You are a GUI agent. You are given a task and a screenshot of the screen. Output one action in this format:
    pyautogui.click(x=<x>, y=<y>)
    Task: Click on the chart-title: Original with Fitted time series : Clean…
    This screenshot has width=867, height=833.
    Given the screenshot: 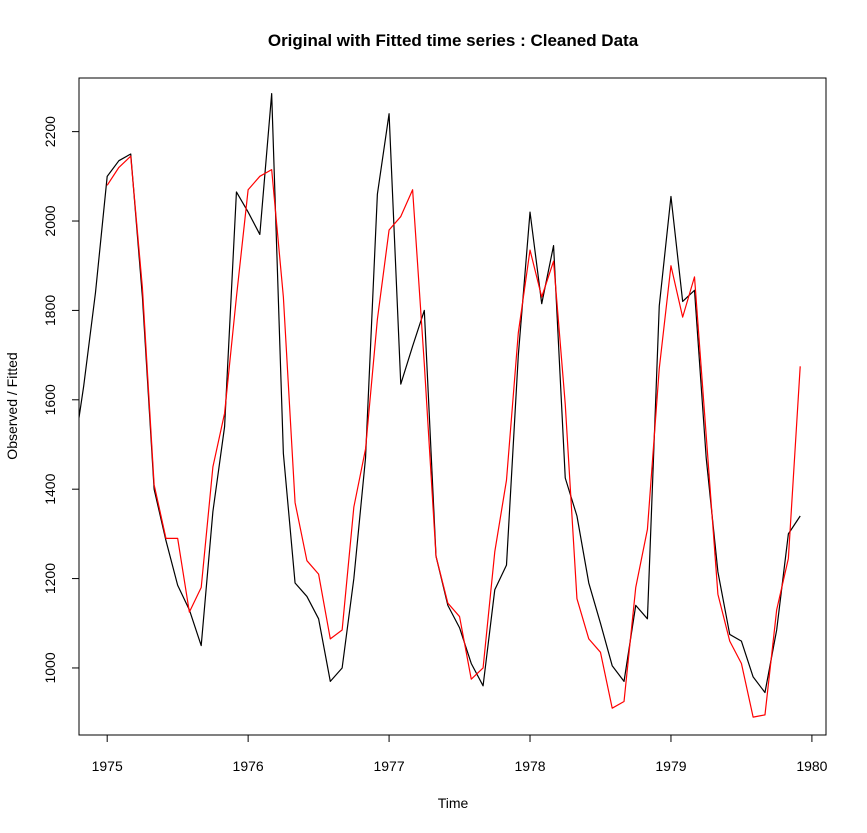 What is the action you would take?
    pyautogui.click(x=453, y=40)
    